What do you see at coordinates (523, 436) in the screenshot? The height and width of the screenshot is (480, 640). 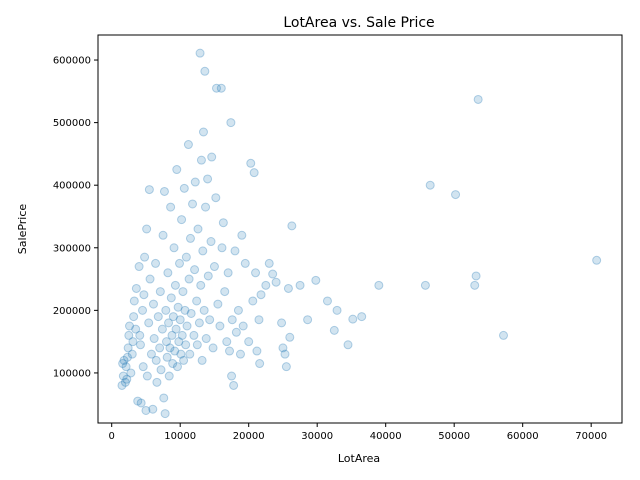 I see `x-tick-label: 60000` at bounding box center [523, 436].